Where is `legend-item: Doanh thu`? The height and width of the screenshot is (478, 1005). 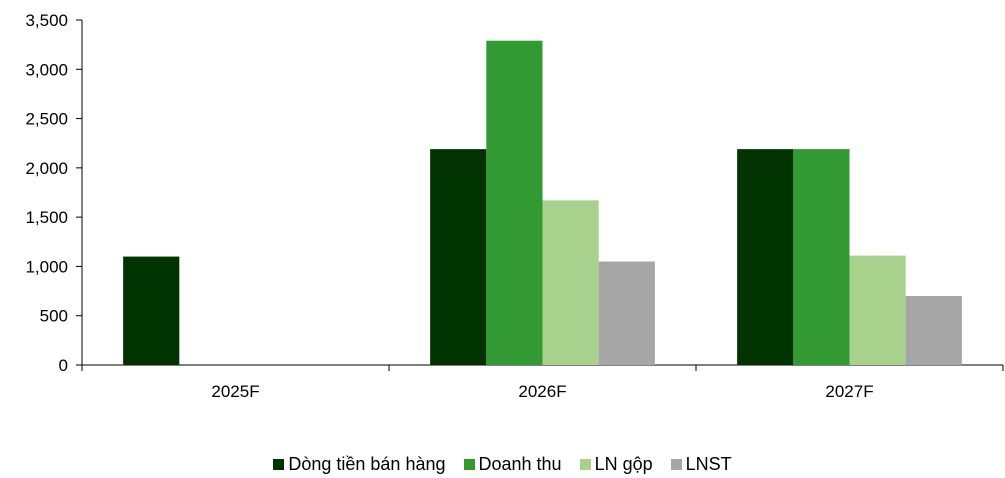
legend-item: Doanh thu is located at coordinates (512, 464).